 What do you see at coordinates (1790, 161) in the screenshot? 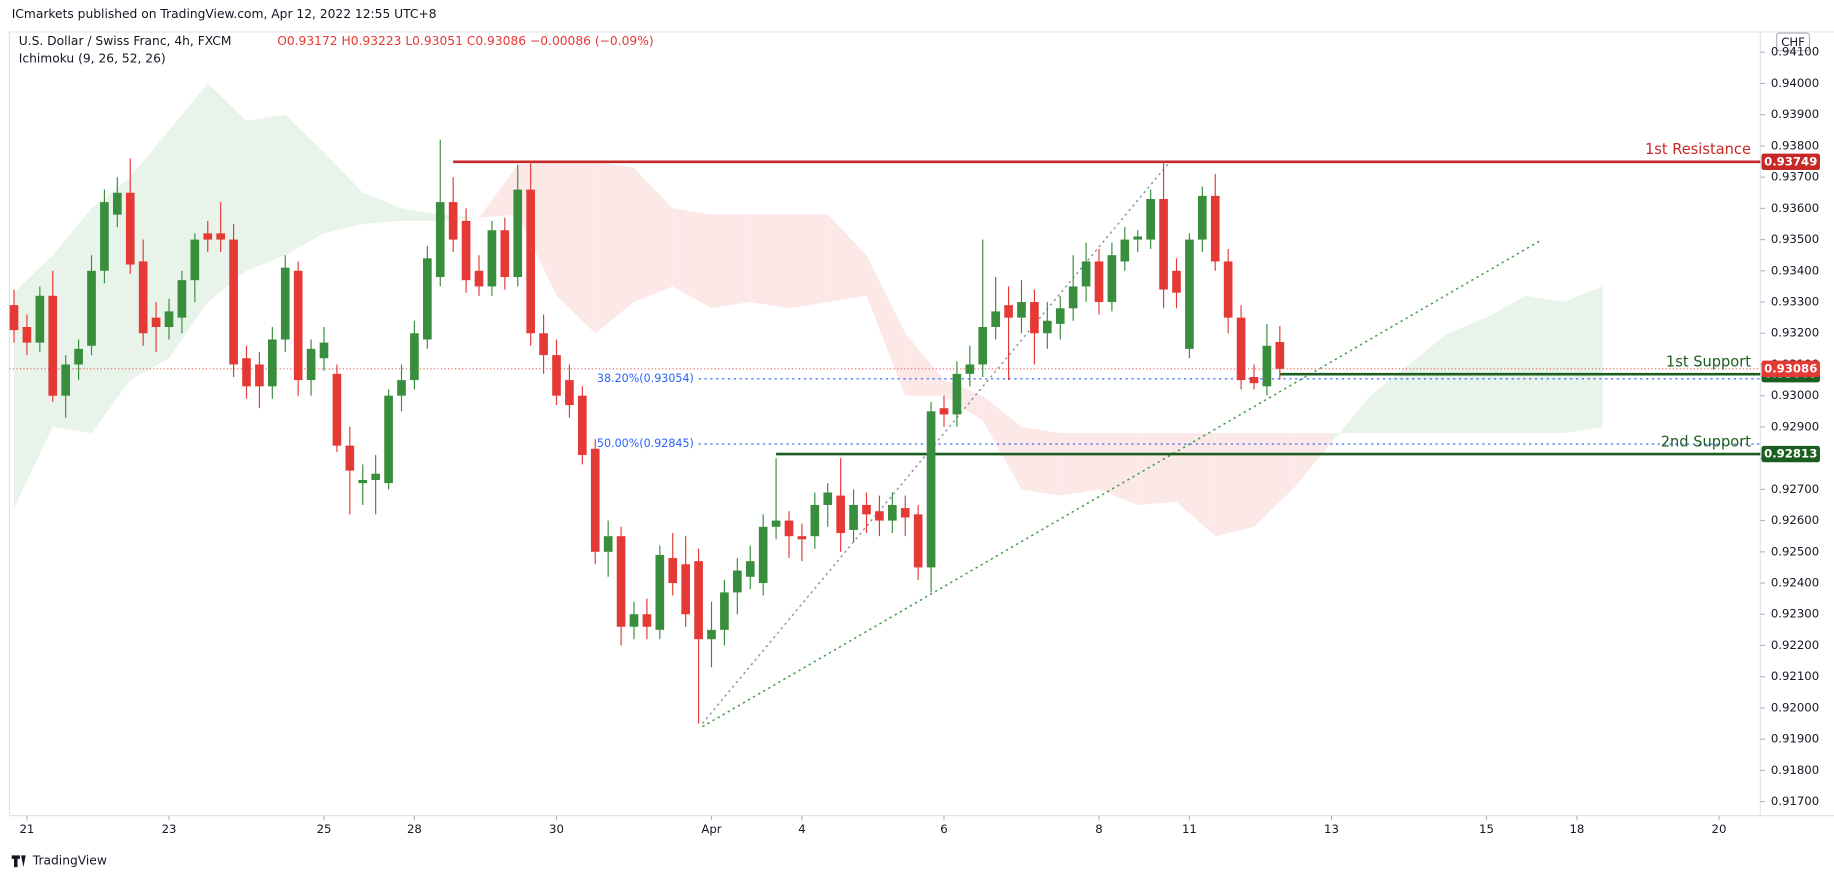
I see `level-price-tag-label: 0.93749` at bounding box center [1790, 161].